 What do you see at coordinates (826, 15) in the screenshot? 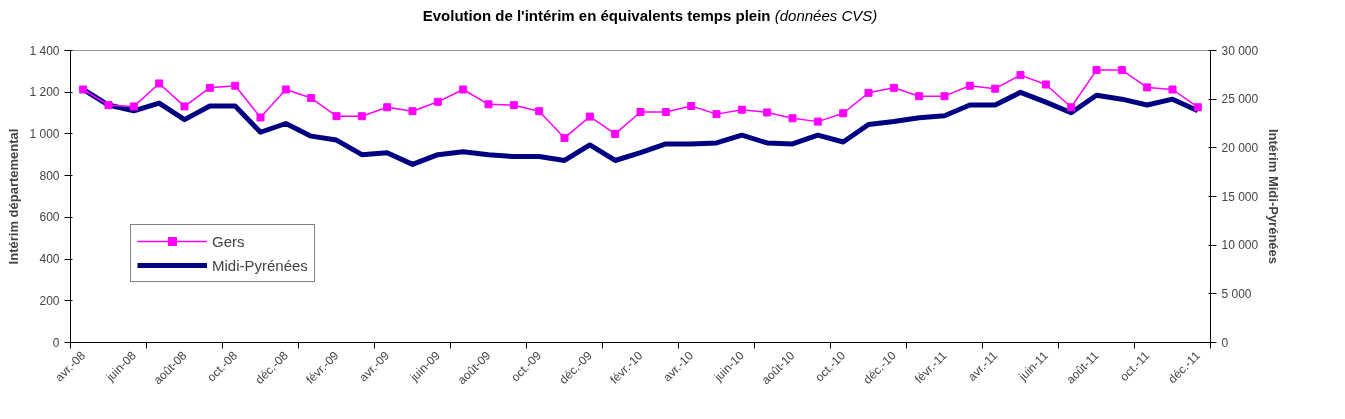
I see `chart-subtitle: (données CVS)` at bounding box center [826, 15].